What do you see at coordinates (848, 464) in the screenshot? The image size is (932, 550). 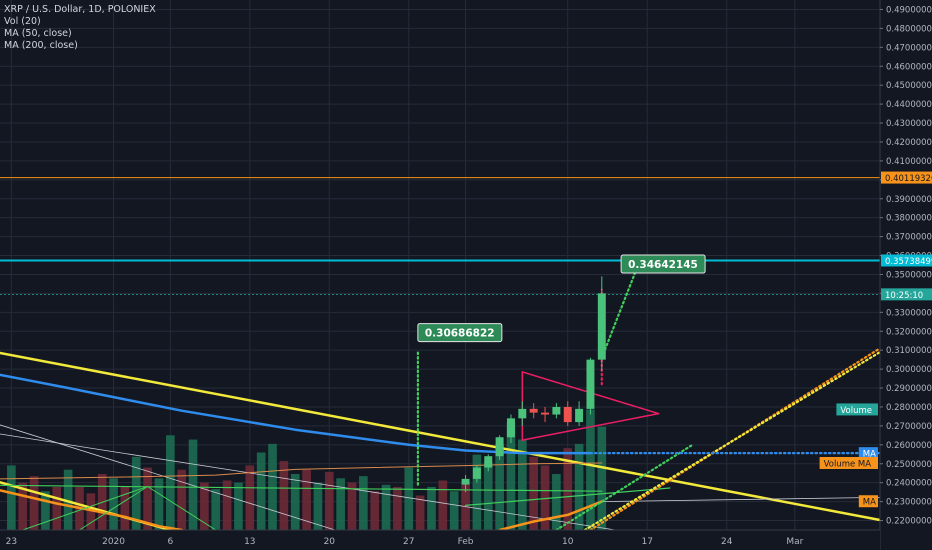 I see `price-label: Volume MA` at bounding box center [848, 464].